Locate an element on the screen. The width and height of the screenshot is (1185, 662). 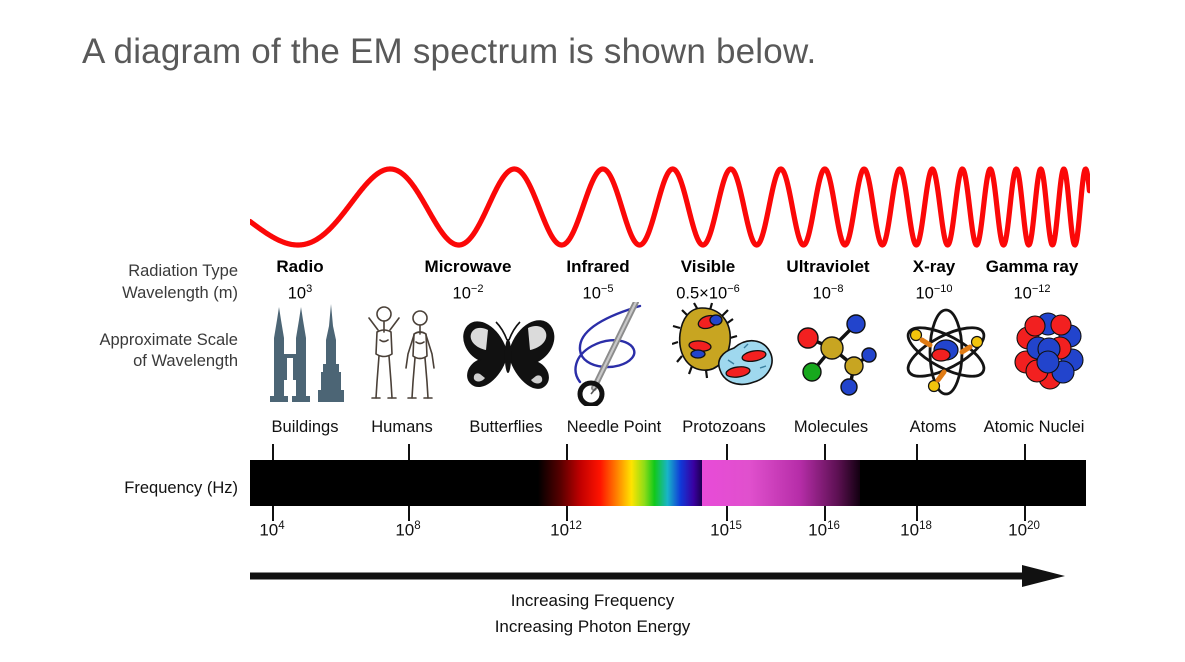
frequency-tick-exponent: 16 is located at coordinates (833, 526).